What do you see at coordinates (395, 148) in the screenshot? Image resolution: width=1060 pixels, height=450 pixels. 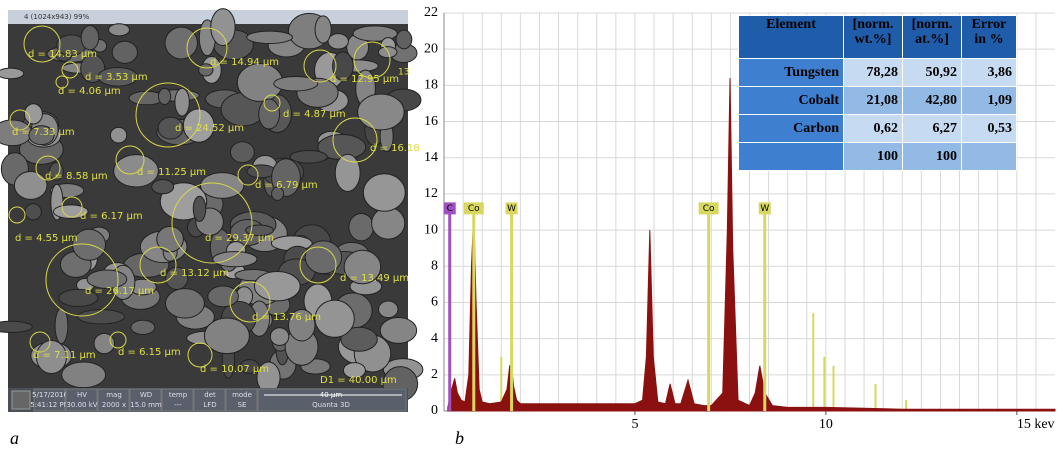 I see `measure-label: d = 16.18` at bounding box center [395, 148].